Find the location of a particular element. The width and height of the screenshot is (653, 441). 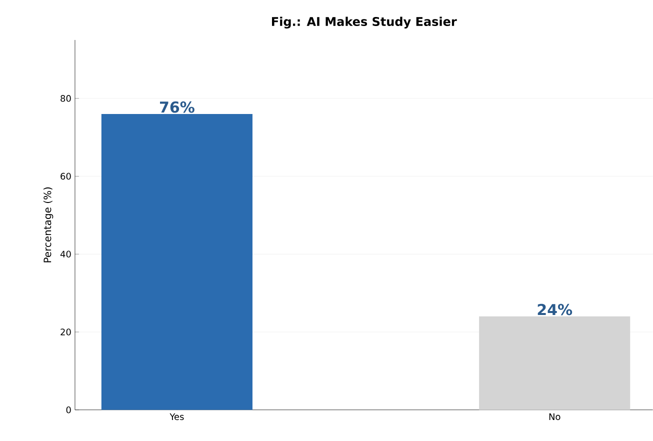

y-tick-label: 60 is located at coordinates (65, 176).